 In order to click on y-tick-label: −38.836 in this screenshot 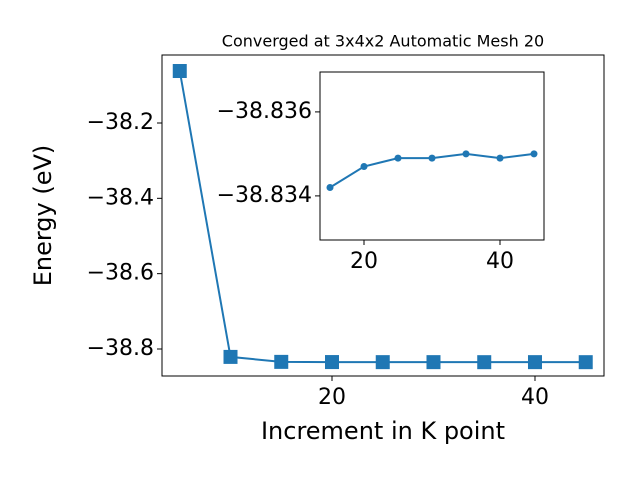, I will do `click(264, 111)`.